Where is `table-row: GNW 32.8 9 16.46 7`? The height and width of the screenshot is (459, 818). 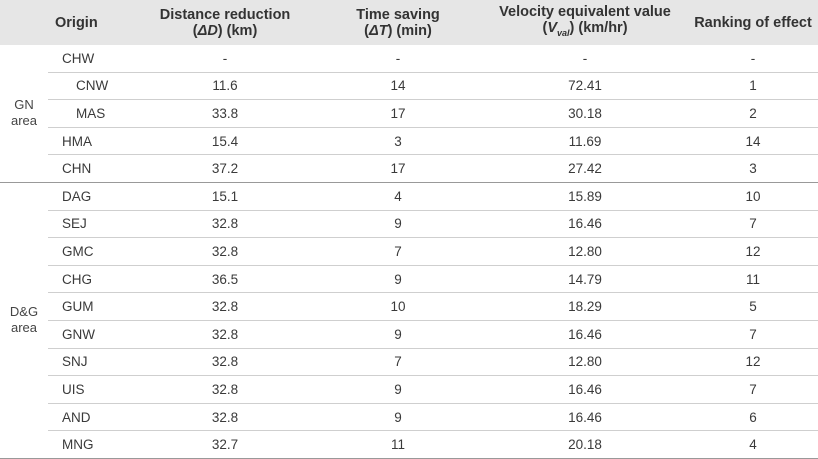
table-row: GNW 32.8 9 16.46 7 is located at coordinates (409, 334).